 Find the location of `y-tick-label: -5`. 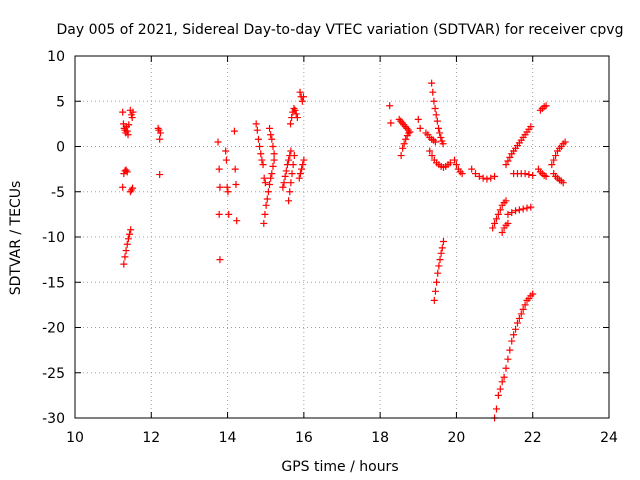

y-tick-label: -5 is located at coordinates (58, 193).